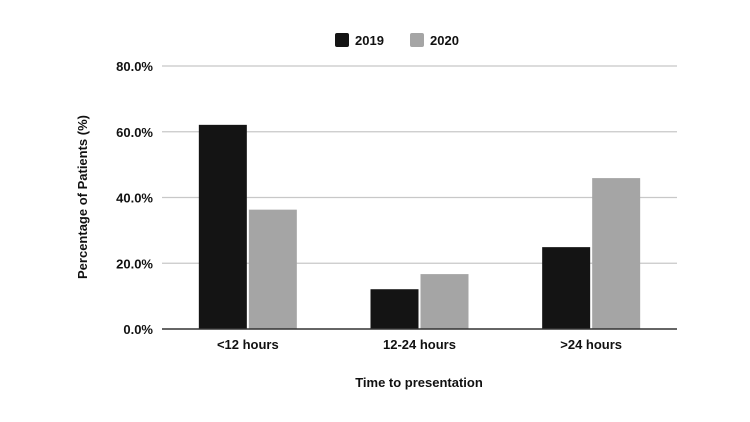 The height and width of the screenshot is (422, 750). I want to click on legend-item-2020: 2020, so click(434, 40).